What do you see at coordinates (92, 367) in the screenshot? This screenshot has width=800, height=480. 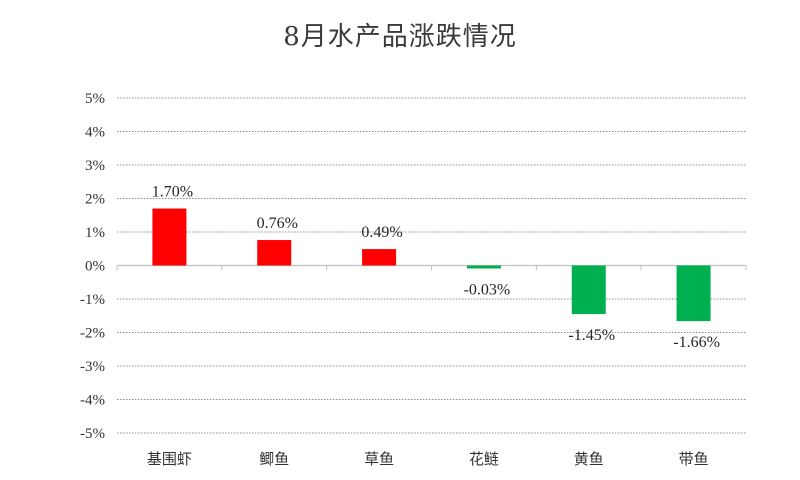 I see `y-tick-label: -3%` at bounding box center [92, 367].